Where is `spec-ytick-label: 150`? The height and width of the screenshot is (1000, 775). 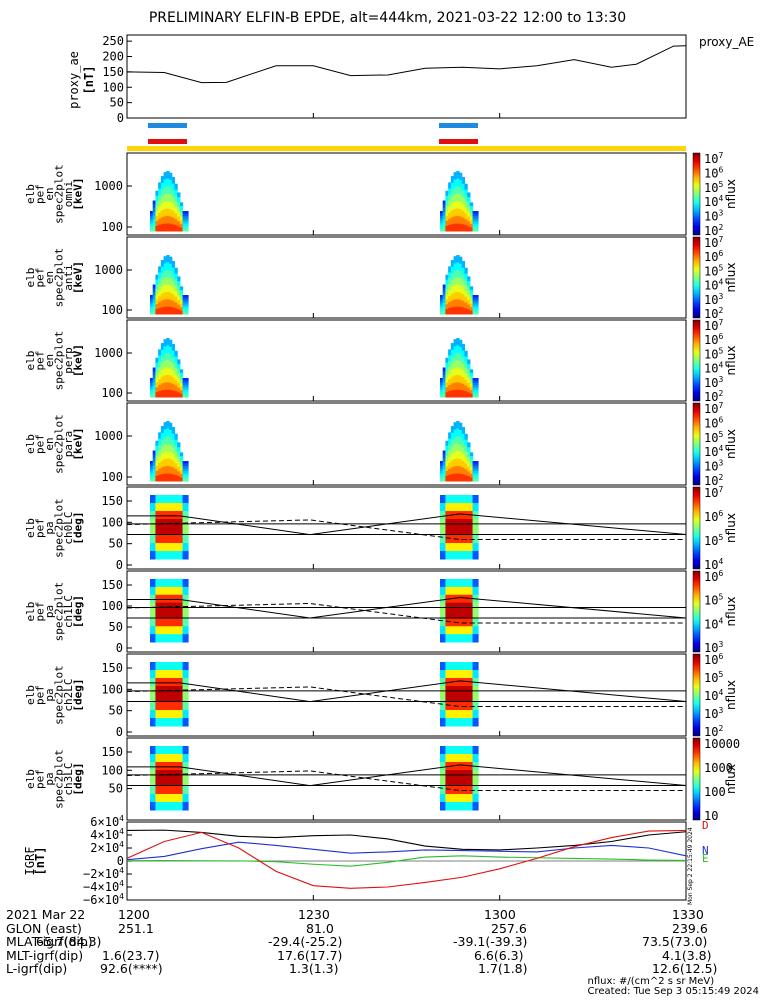
spec-ytick-label: 150 is located at coordinates (112, 585).